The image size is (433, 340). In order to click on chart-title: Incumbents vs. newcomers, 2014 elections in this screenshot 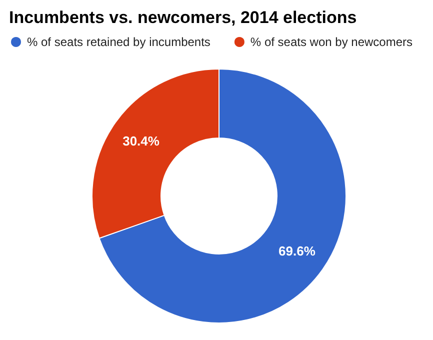, I will do `click(183, 17)`.